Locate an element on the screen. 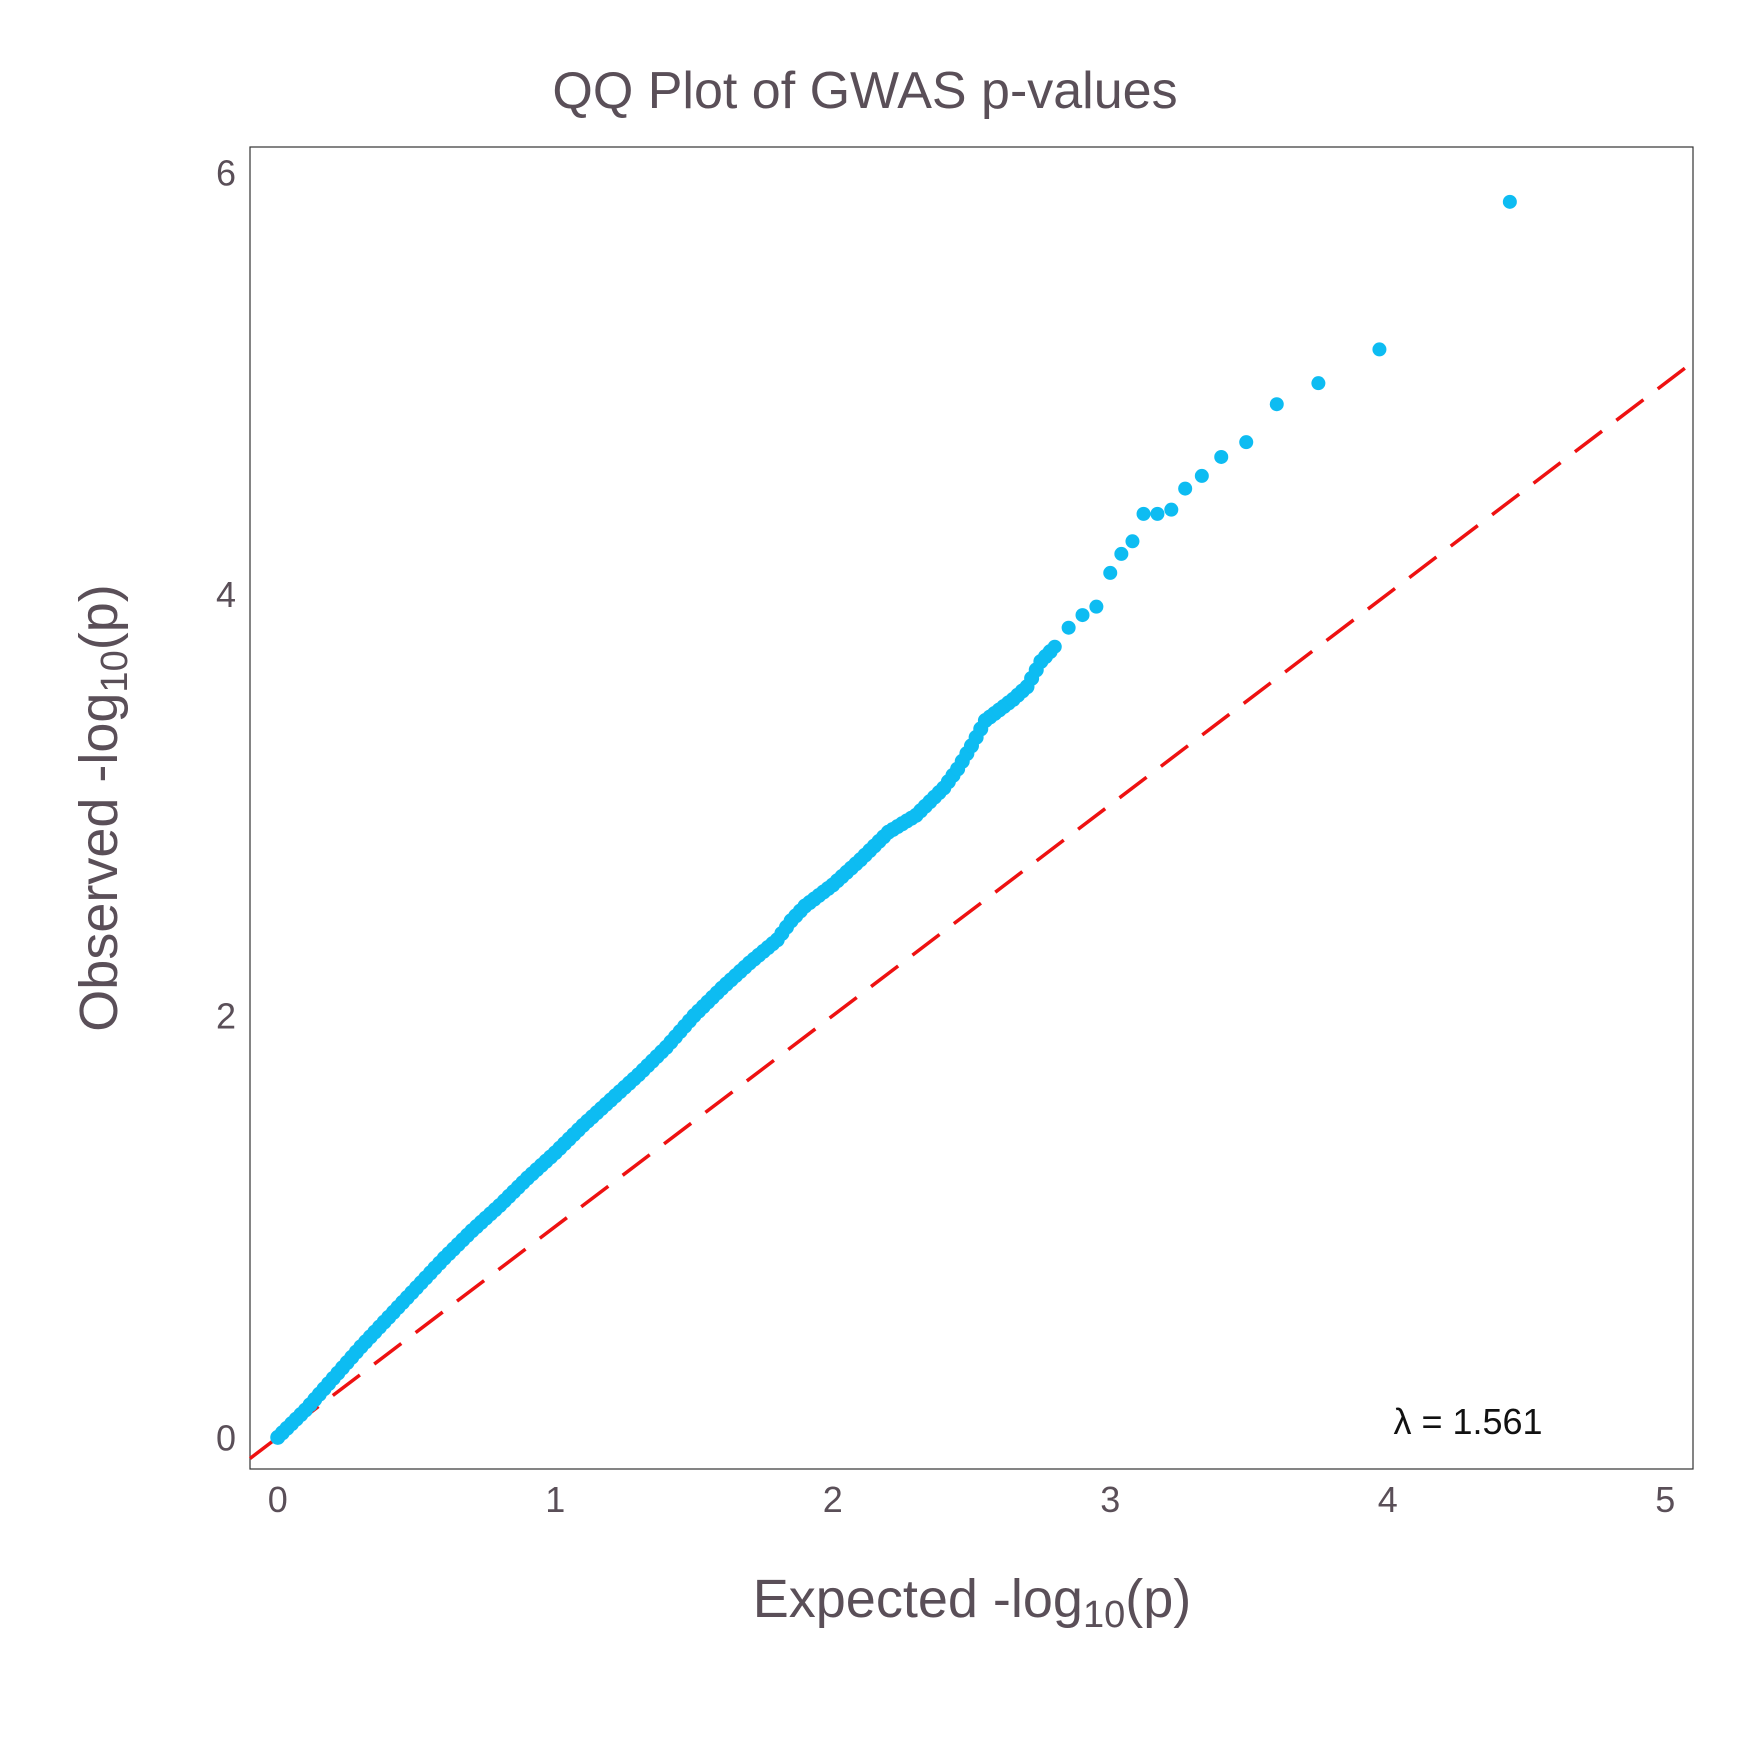 The width and height of the screenshot is (1750, 1750). x-axis-title-subscript: 10 is located at coordinates (1104, 1615).